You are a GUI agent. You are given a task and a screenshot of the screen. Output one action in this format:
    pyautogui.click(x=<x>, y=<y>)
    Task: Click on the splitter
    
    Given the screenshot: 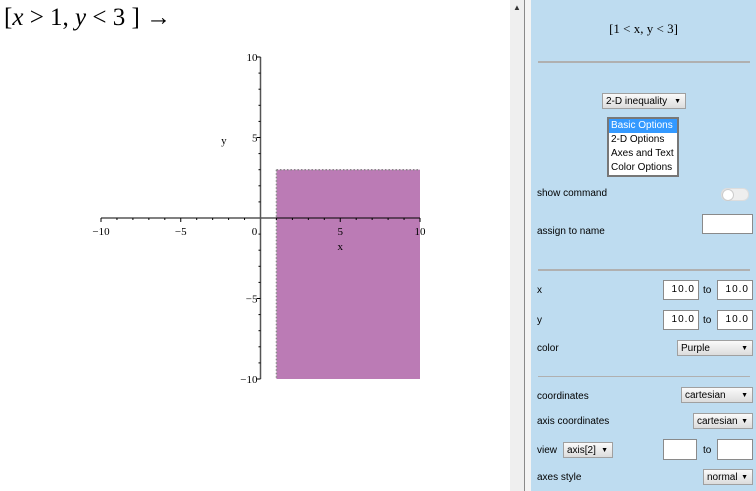 What is the action you would take?
    pyautogui.click(x=528, y=245)
    